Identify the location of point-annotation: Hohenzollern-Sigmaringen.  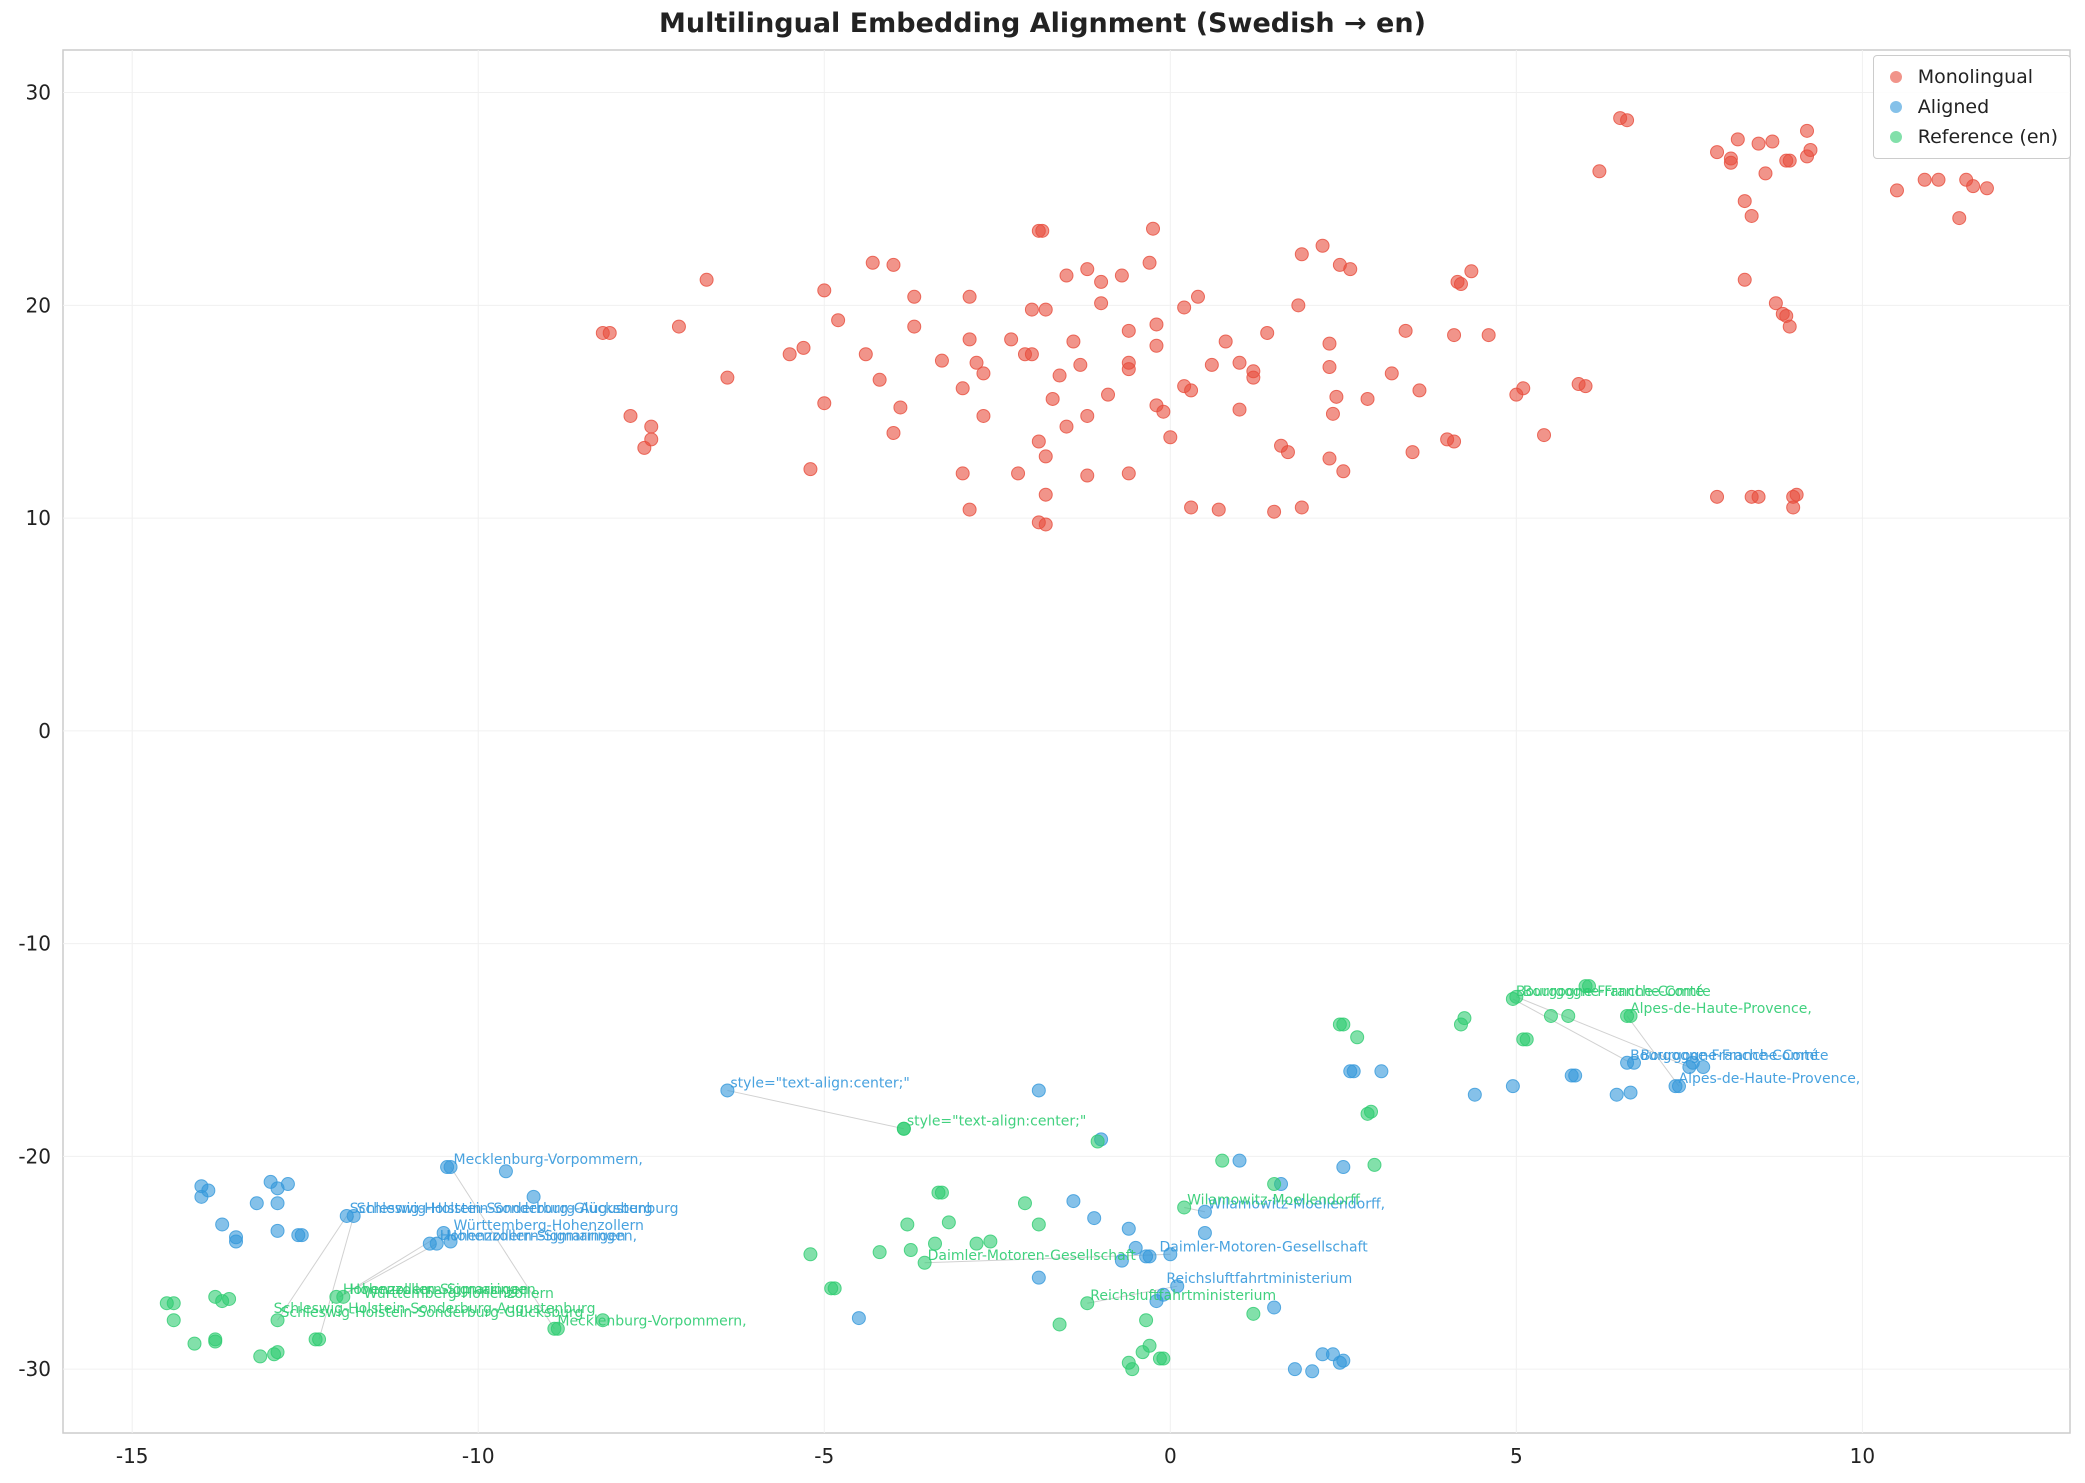
(533, 1237).